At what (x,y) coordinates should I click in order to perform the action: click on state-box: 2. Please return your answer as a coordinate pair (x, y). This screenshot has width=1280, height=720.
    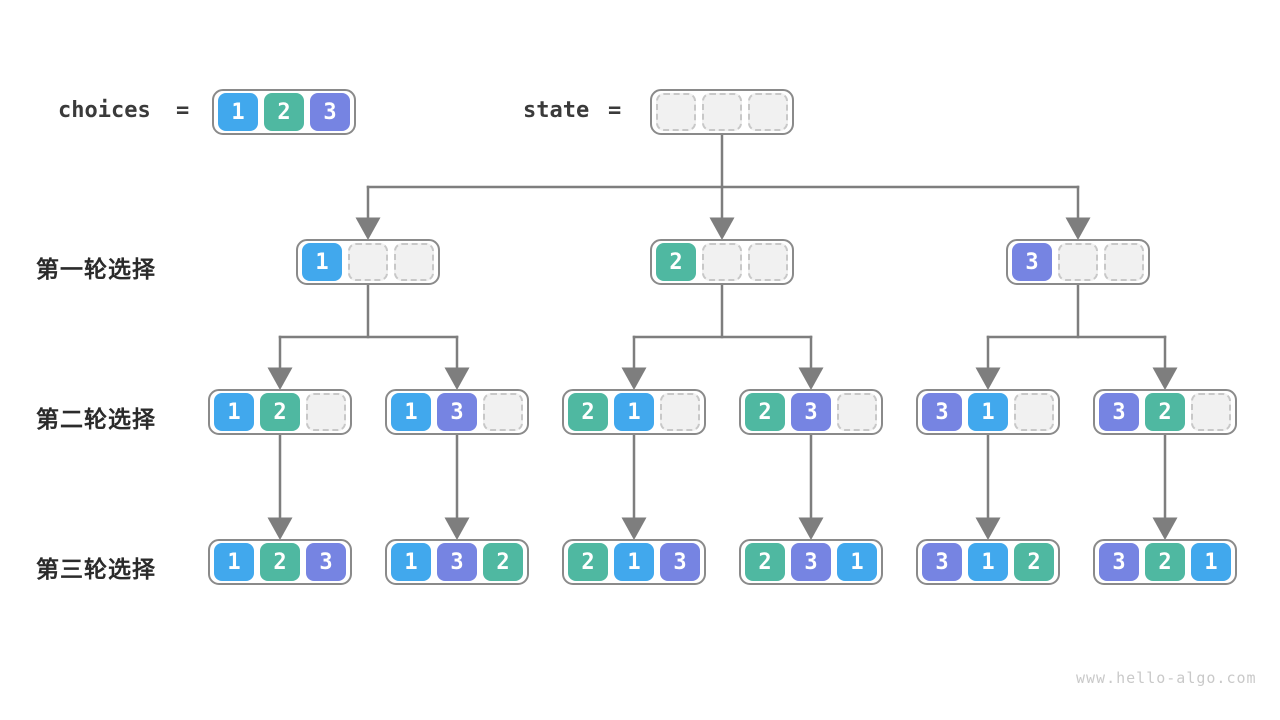
    Looking at the image, I should click on (722, 262).